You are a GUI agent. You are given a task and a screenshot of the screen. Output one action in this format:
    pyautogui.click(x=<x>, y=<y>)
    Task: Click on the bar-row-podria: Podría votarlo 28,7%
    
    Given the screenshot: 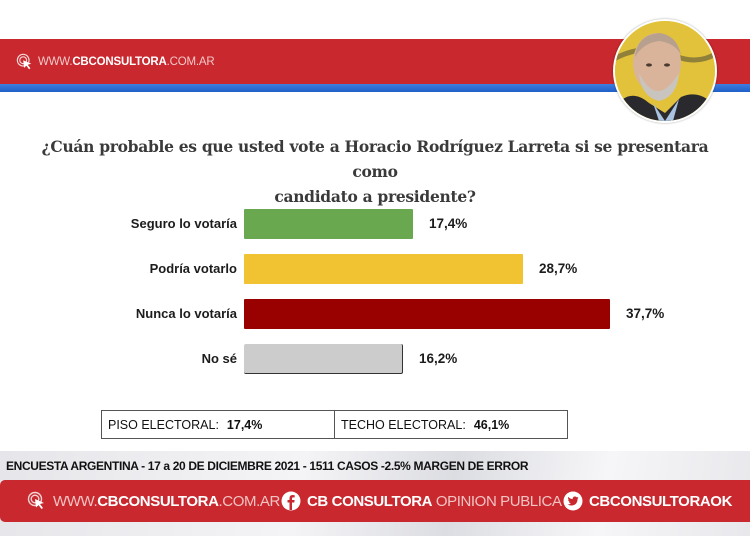 What is the action you would take?
    pyautogui.click(x=375, y=269)
    